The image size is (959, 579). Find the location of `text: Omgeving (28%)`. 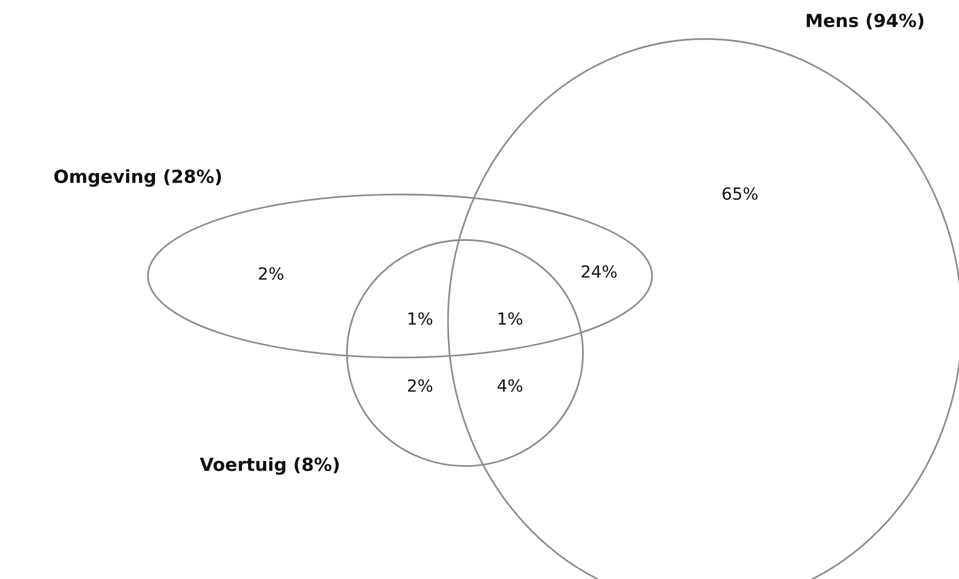

text: Omgeving (28%) is located at coordinates (137, 178).